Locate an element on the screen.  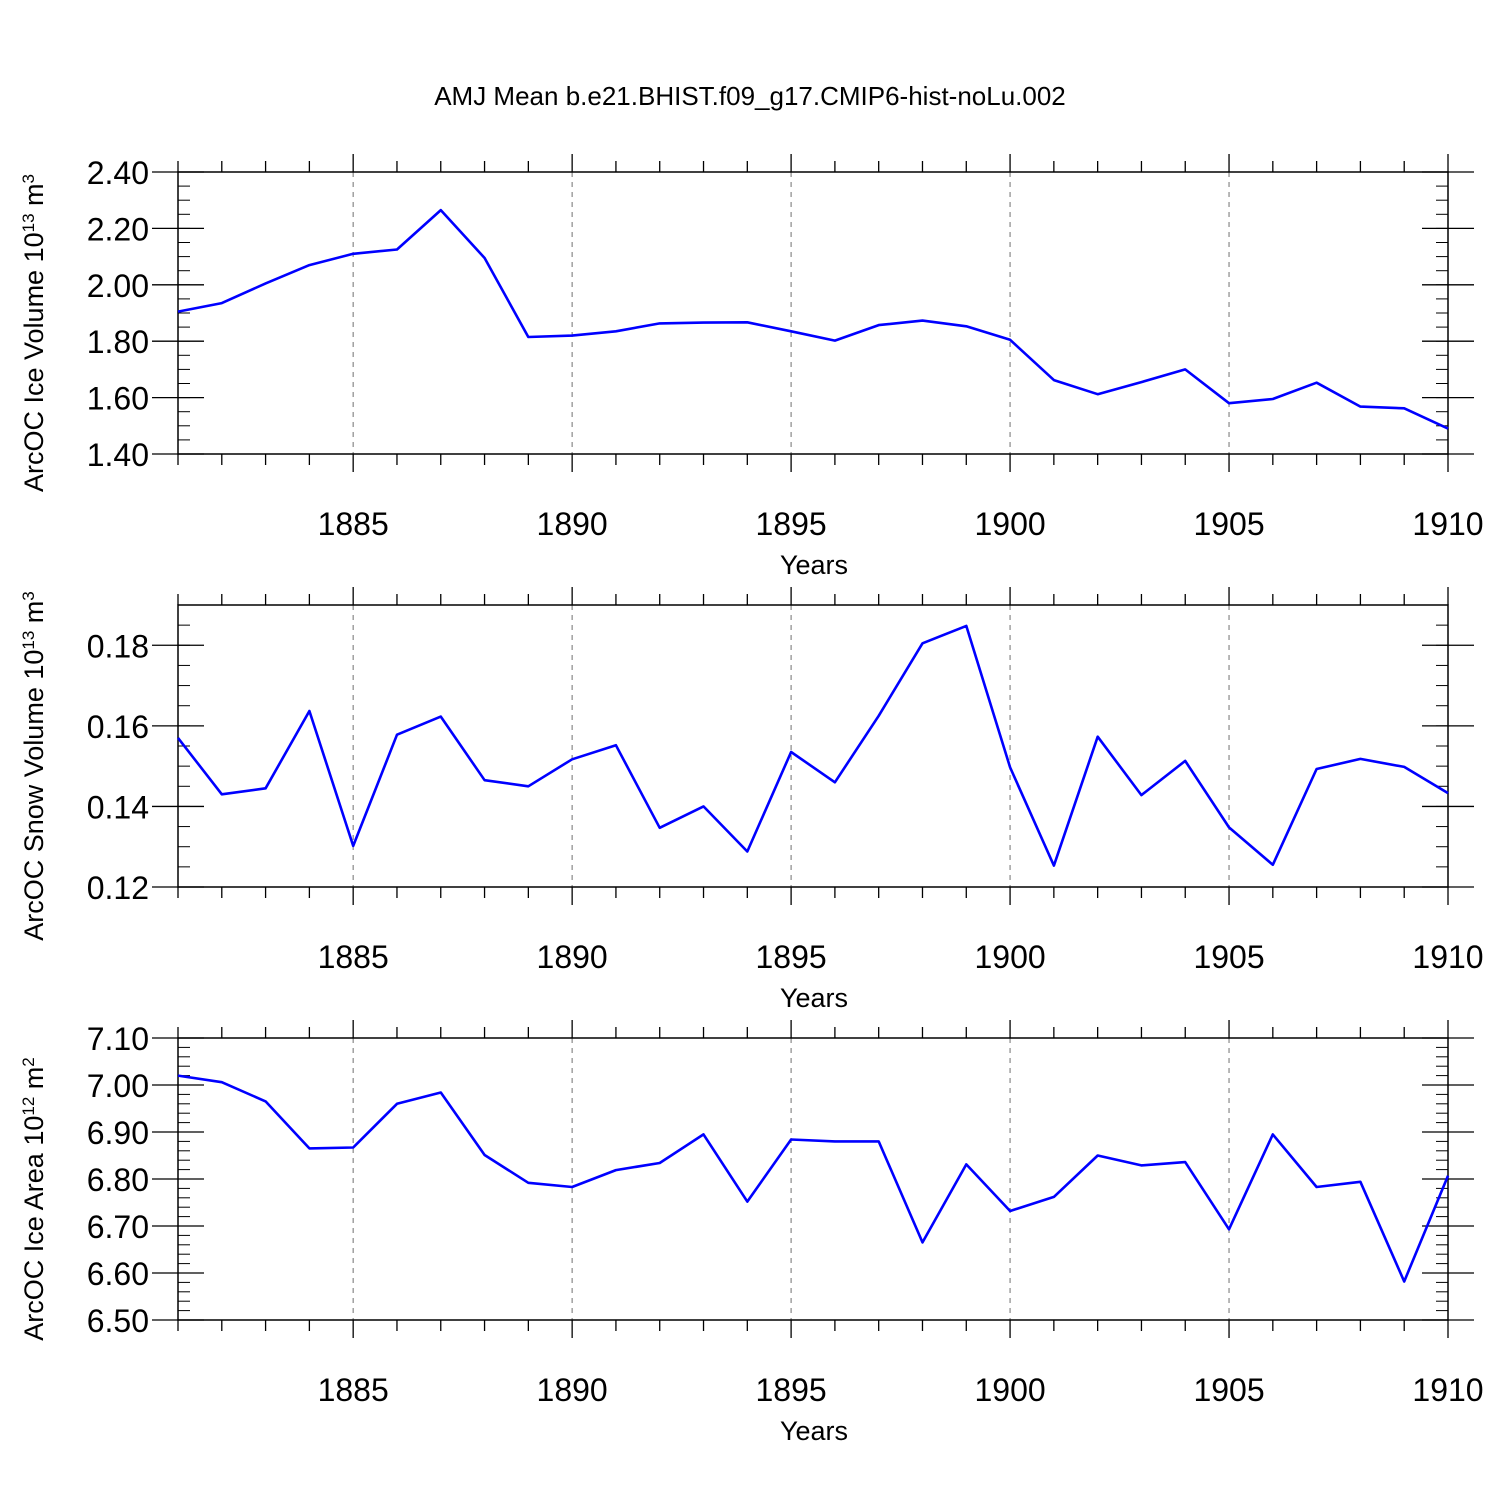
y-tick-label: 6.60 is located at coordinates (118, 1274).